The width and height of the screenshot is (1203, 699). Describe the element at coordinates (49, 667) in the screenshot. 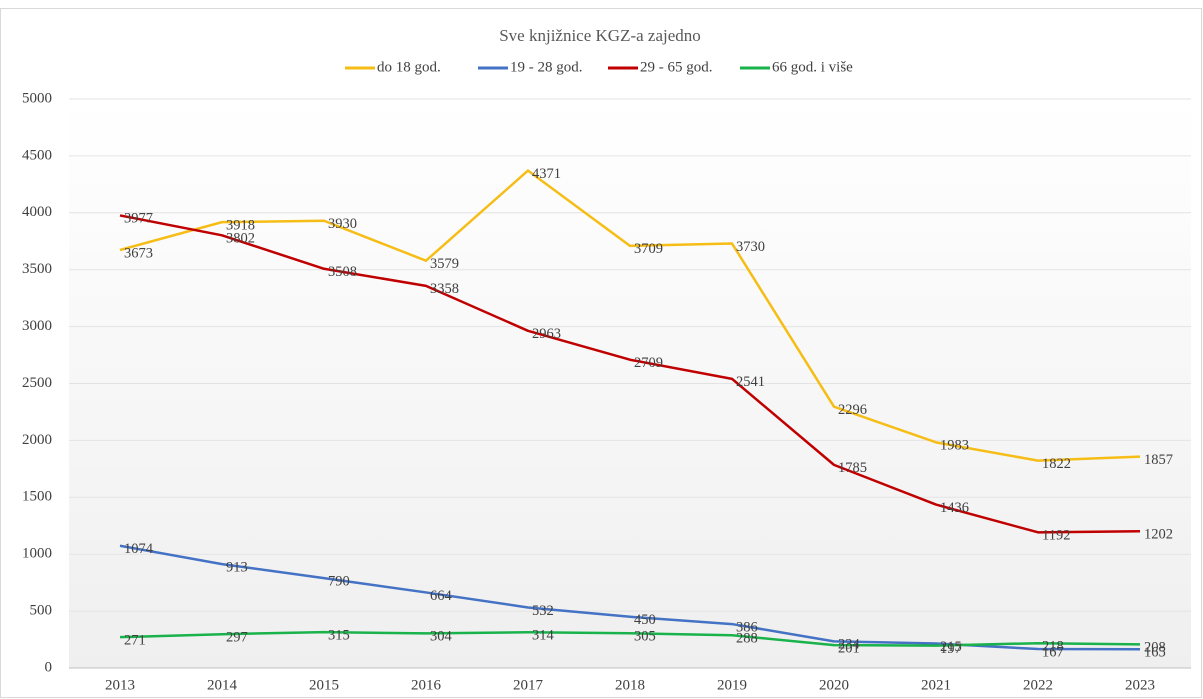

I see `y-tick-label: 0` at that location.